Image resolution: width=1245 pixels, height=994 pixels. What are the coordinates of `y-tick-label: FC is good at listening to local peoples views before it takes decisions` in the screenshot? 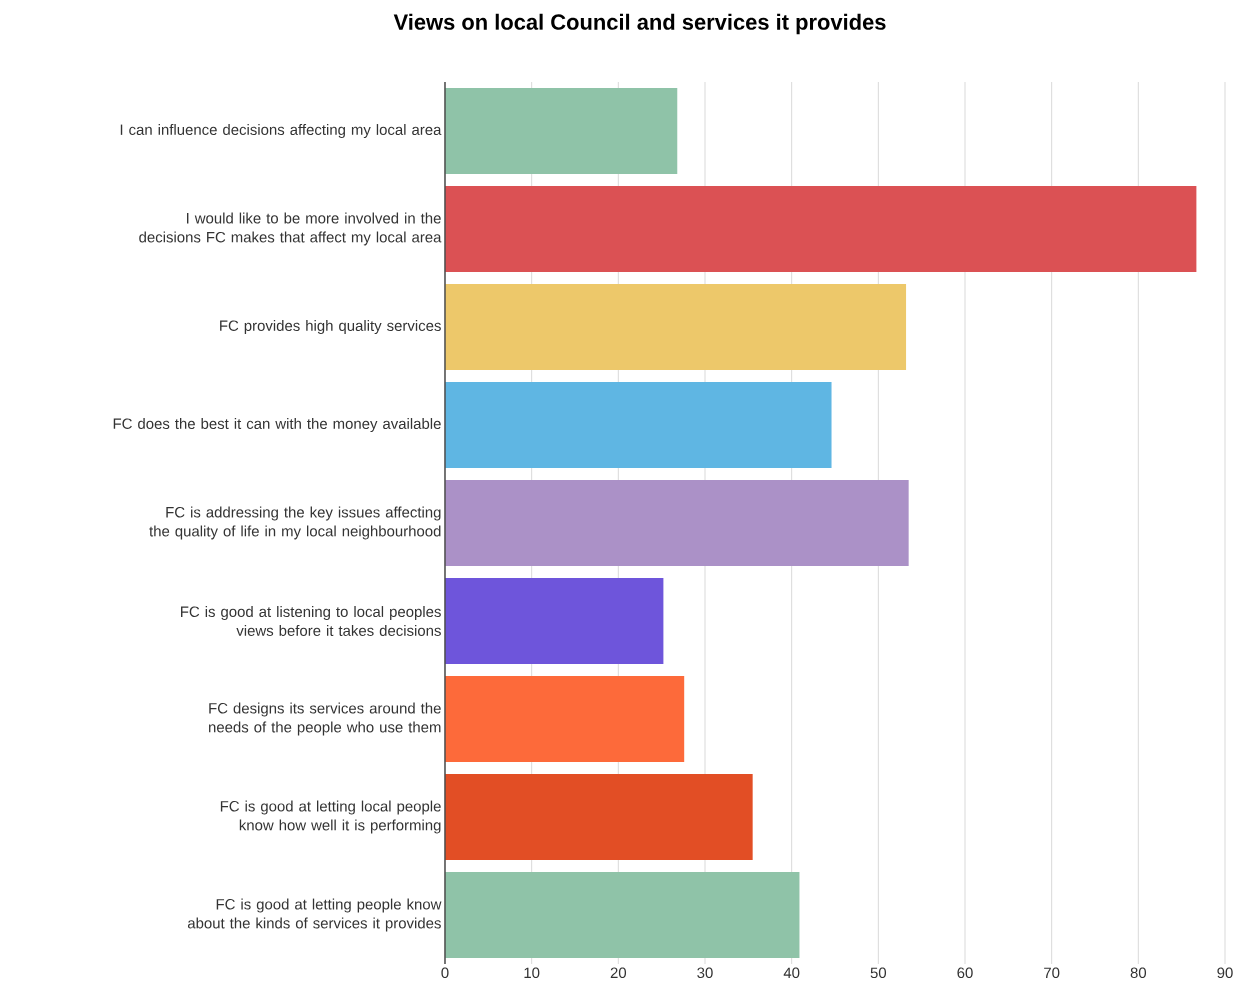 It's located at (311, 621).